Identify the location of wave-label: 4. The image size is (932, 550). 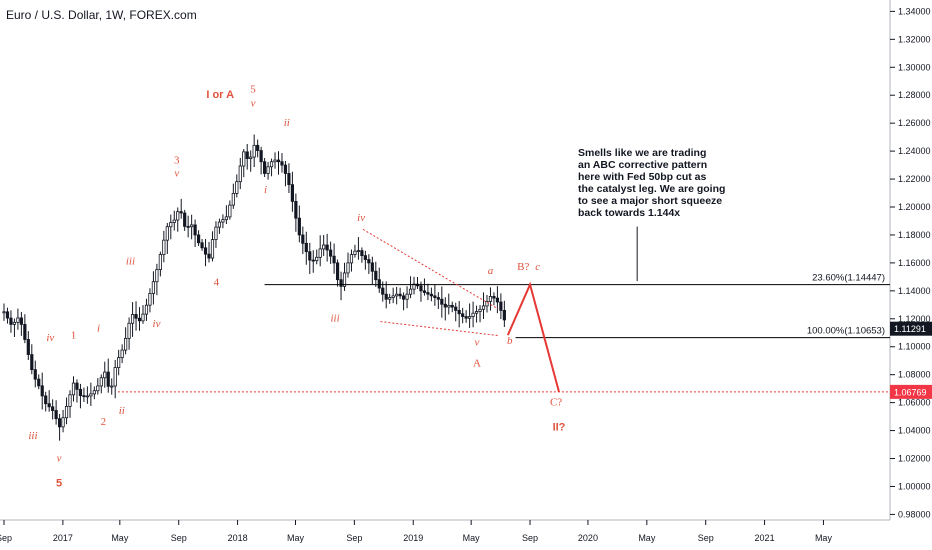
(217, 282).